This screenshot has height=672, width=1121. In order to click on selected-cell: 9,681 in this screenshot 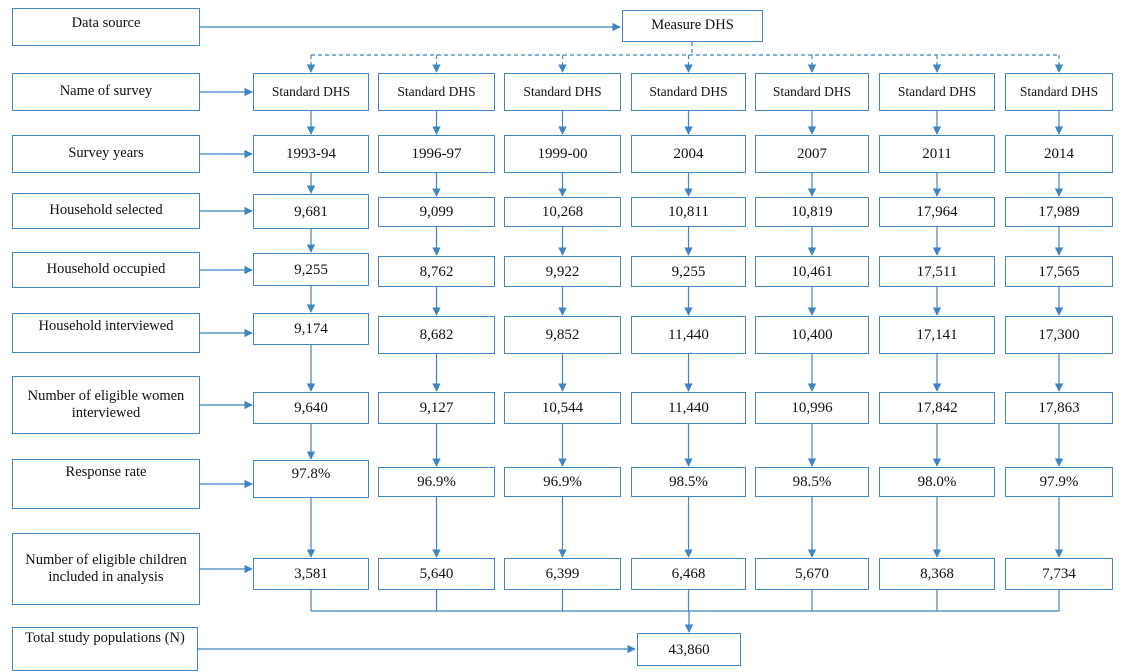, I will do `click(311, 211)`.